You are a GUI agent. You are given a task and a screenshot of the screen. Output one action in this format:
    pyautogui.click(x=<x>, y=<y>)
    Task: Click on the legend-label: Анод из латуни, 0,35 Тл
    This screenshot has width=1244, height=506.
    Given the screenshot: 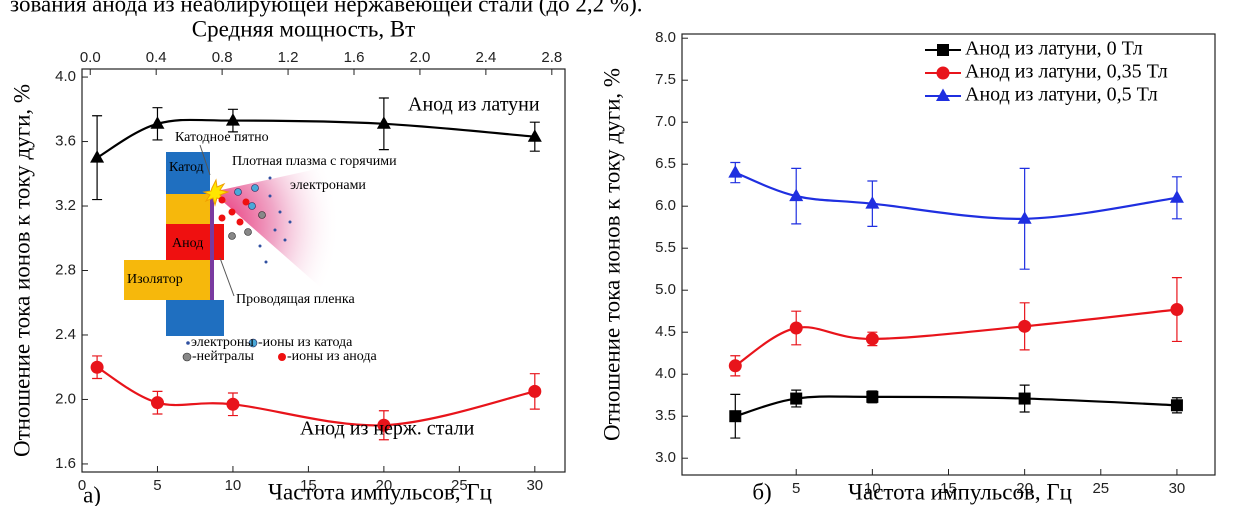 What is the action you would take?
    pyautogui.click(x=1066, y=72)
    